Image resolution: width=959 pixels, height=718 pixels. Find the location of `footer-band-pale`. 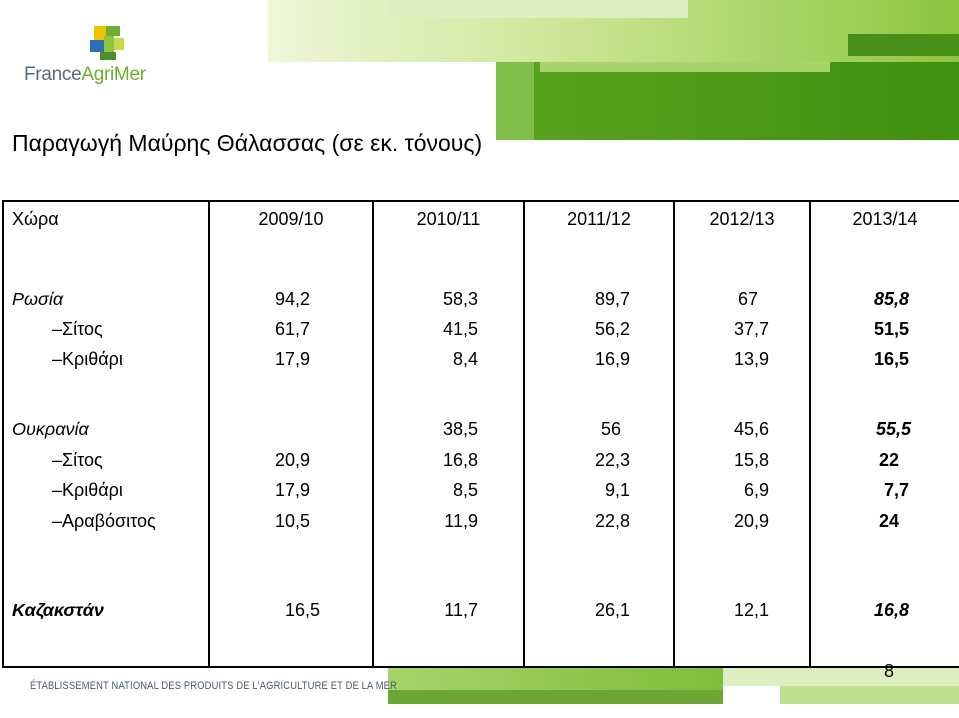

footer-band-pale is located at coordinates (841, 677).